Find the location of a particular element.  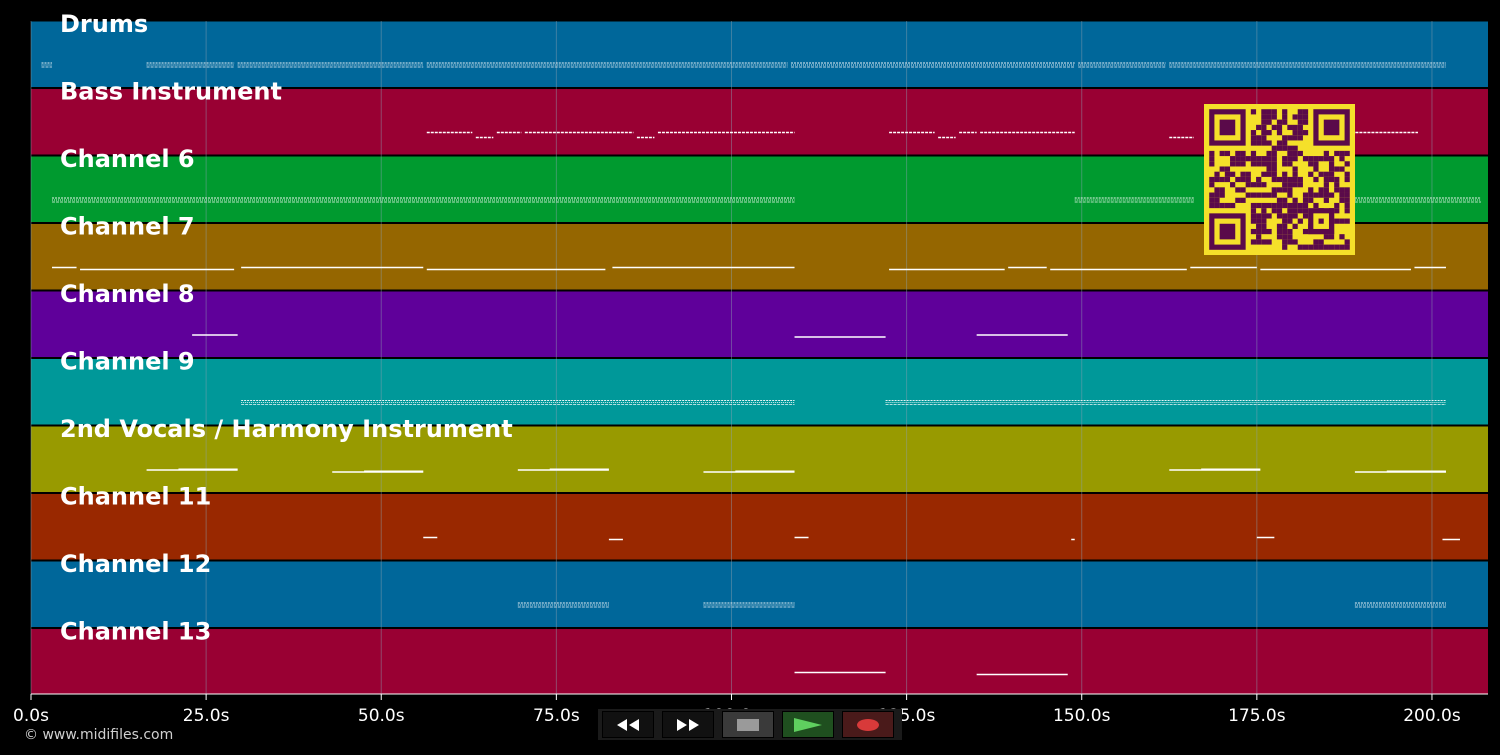

record-button is located at coordinates (868, 724).